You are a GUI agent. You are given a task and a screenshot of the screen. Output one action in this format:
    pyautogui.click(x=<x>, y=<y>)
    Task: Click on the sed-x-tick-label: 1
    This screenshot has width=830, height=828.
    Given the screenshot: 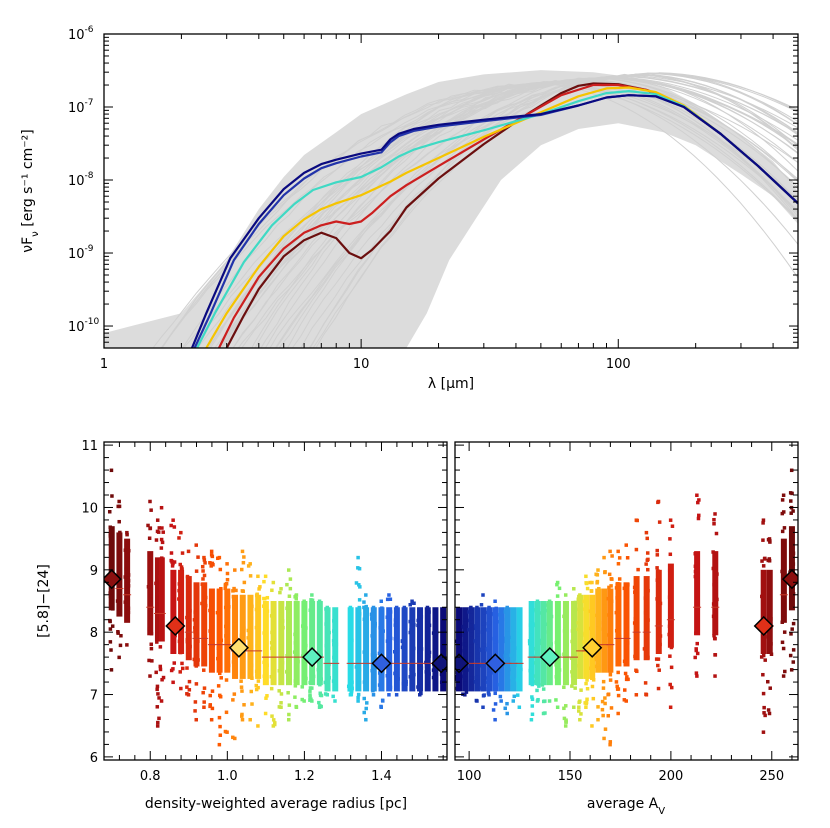 What is the action you would take?
    pyautogui.click(x=104, y=364)
    